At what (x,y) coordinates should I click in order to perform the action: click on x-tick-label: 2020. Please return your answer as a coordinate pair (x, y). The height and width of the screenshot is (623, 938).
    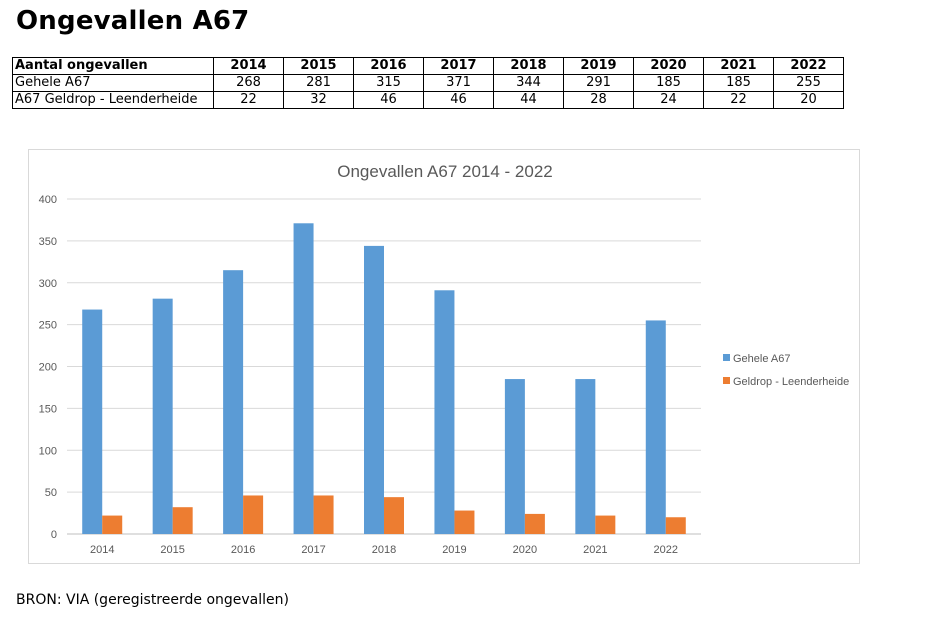
    Looking at the image, I should click on (525, 550).